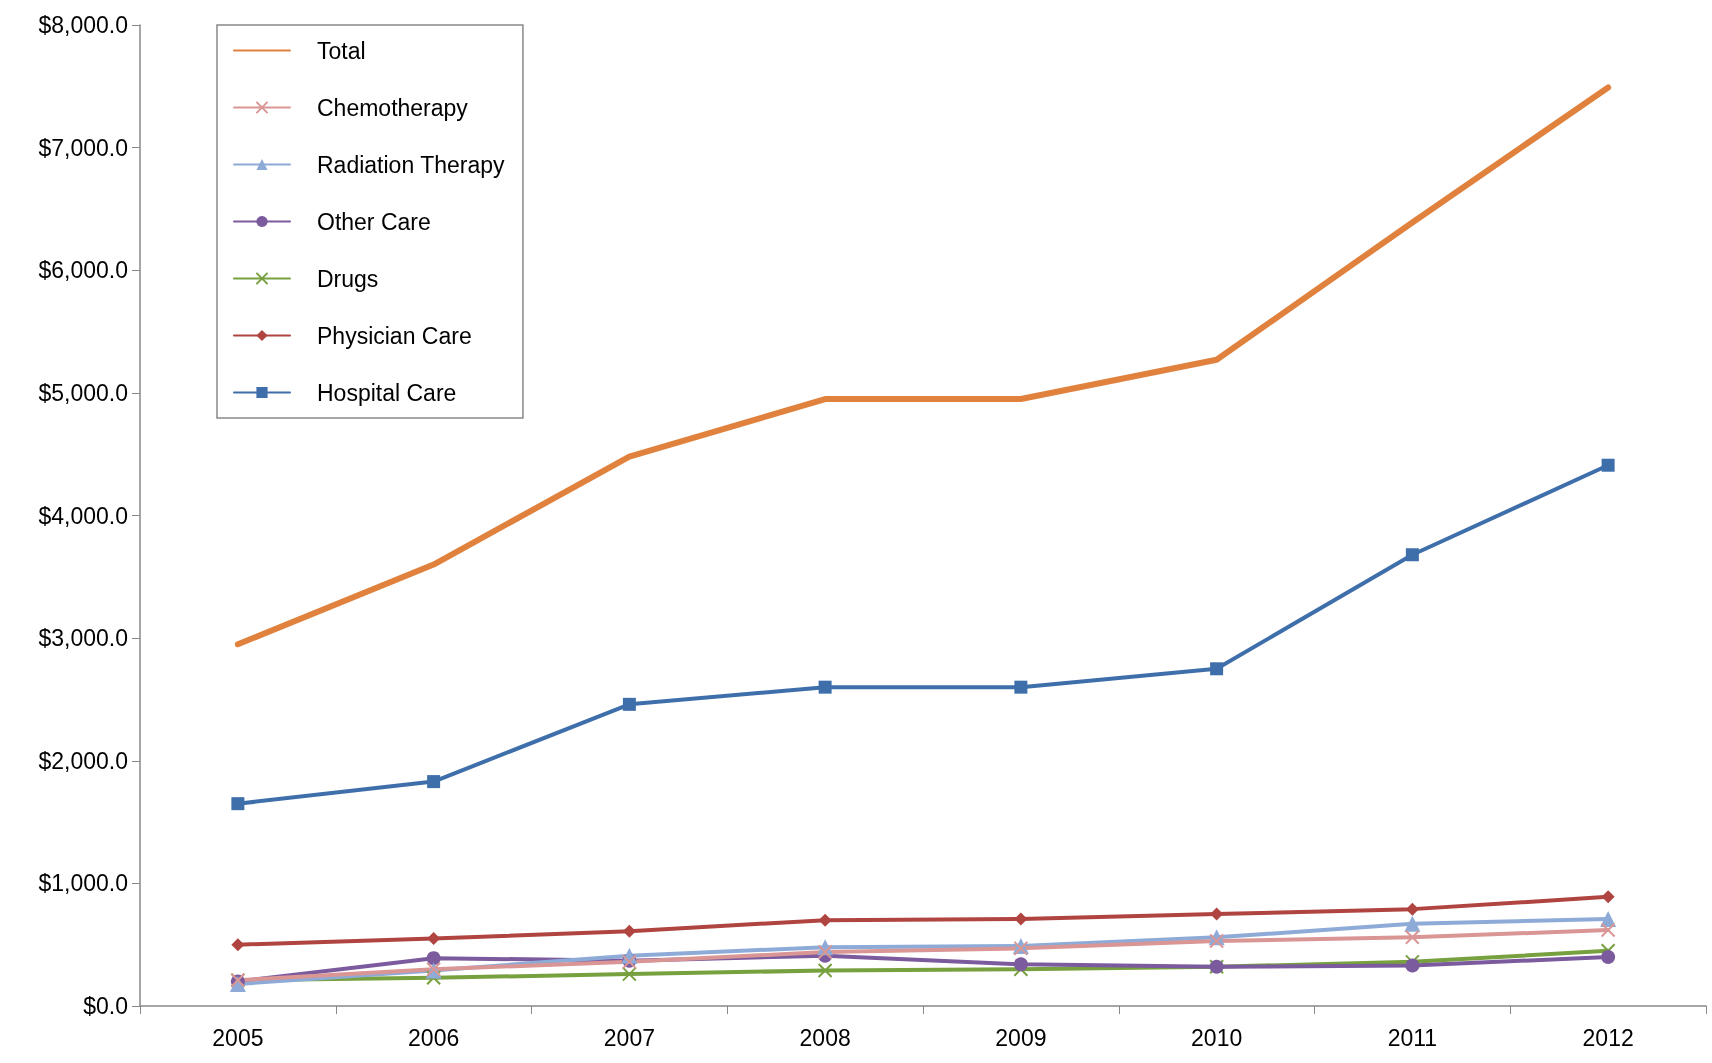 The image size is (1712, 1063). I want to click on x-tick-label: 2006, so click(434, 1037).